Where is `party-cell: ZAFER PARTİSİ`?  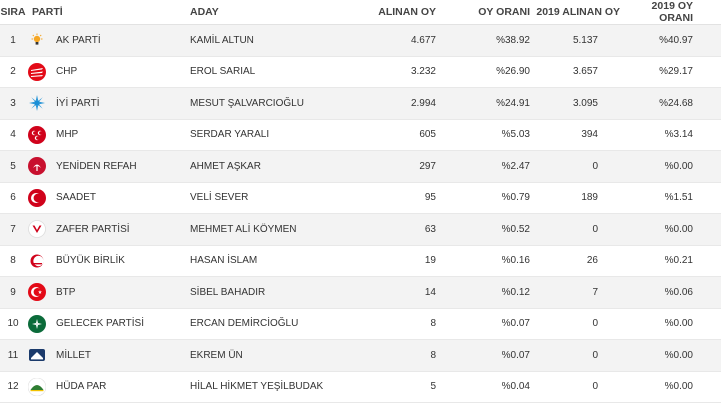 party-cell: ZAFER PARTİSİ is located at coordinates (108, 229).